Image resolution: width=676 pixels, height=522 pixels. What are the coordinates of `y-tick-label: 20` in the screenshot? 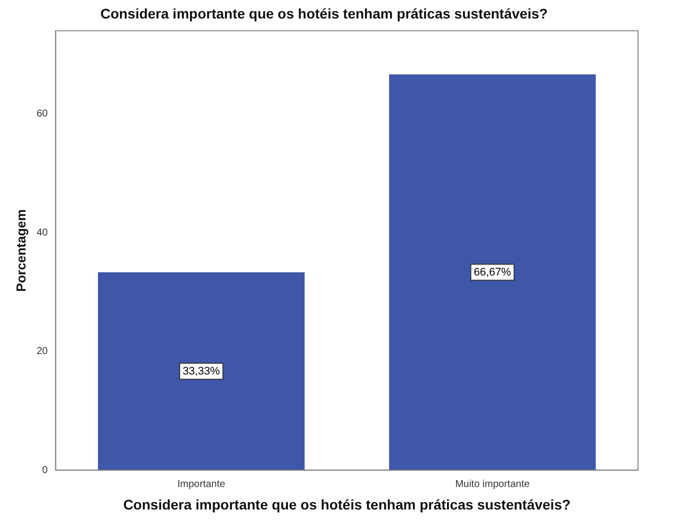 It's located at (42, 352).